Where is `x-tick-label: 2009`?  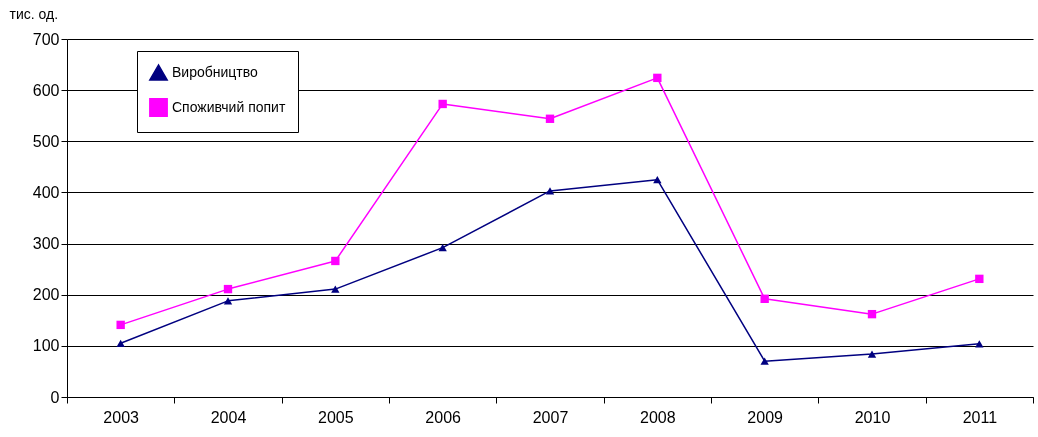
x-tick-label: 2009 is located at coordinates (765, 417).